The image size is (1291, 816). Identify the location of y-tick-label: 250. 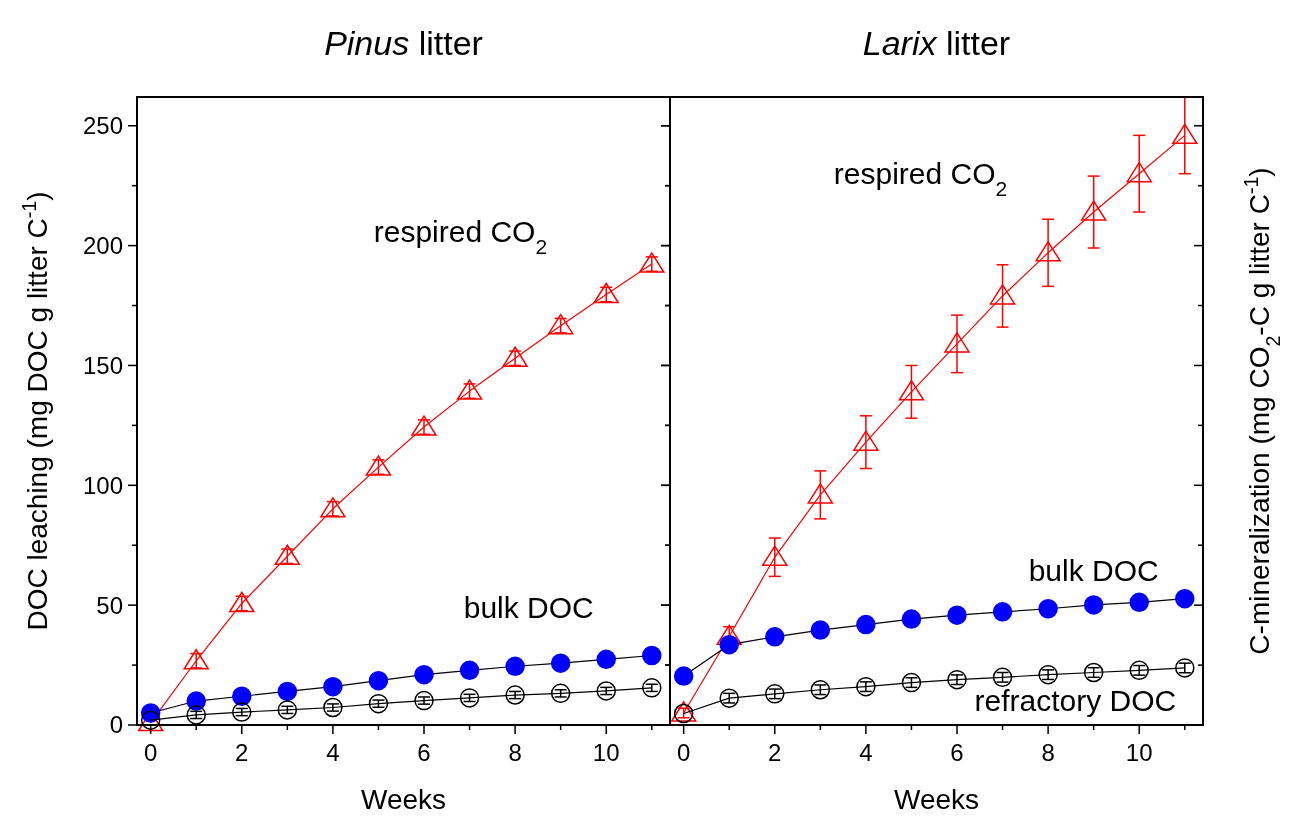
(102, 126).